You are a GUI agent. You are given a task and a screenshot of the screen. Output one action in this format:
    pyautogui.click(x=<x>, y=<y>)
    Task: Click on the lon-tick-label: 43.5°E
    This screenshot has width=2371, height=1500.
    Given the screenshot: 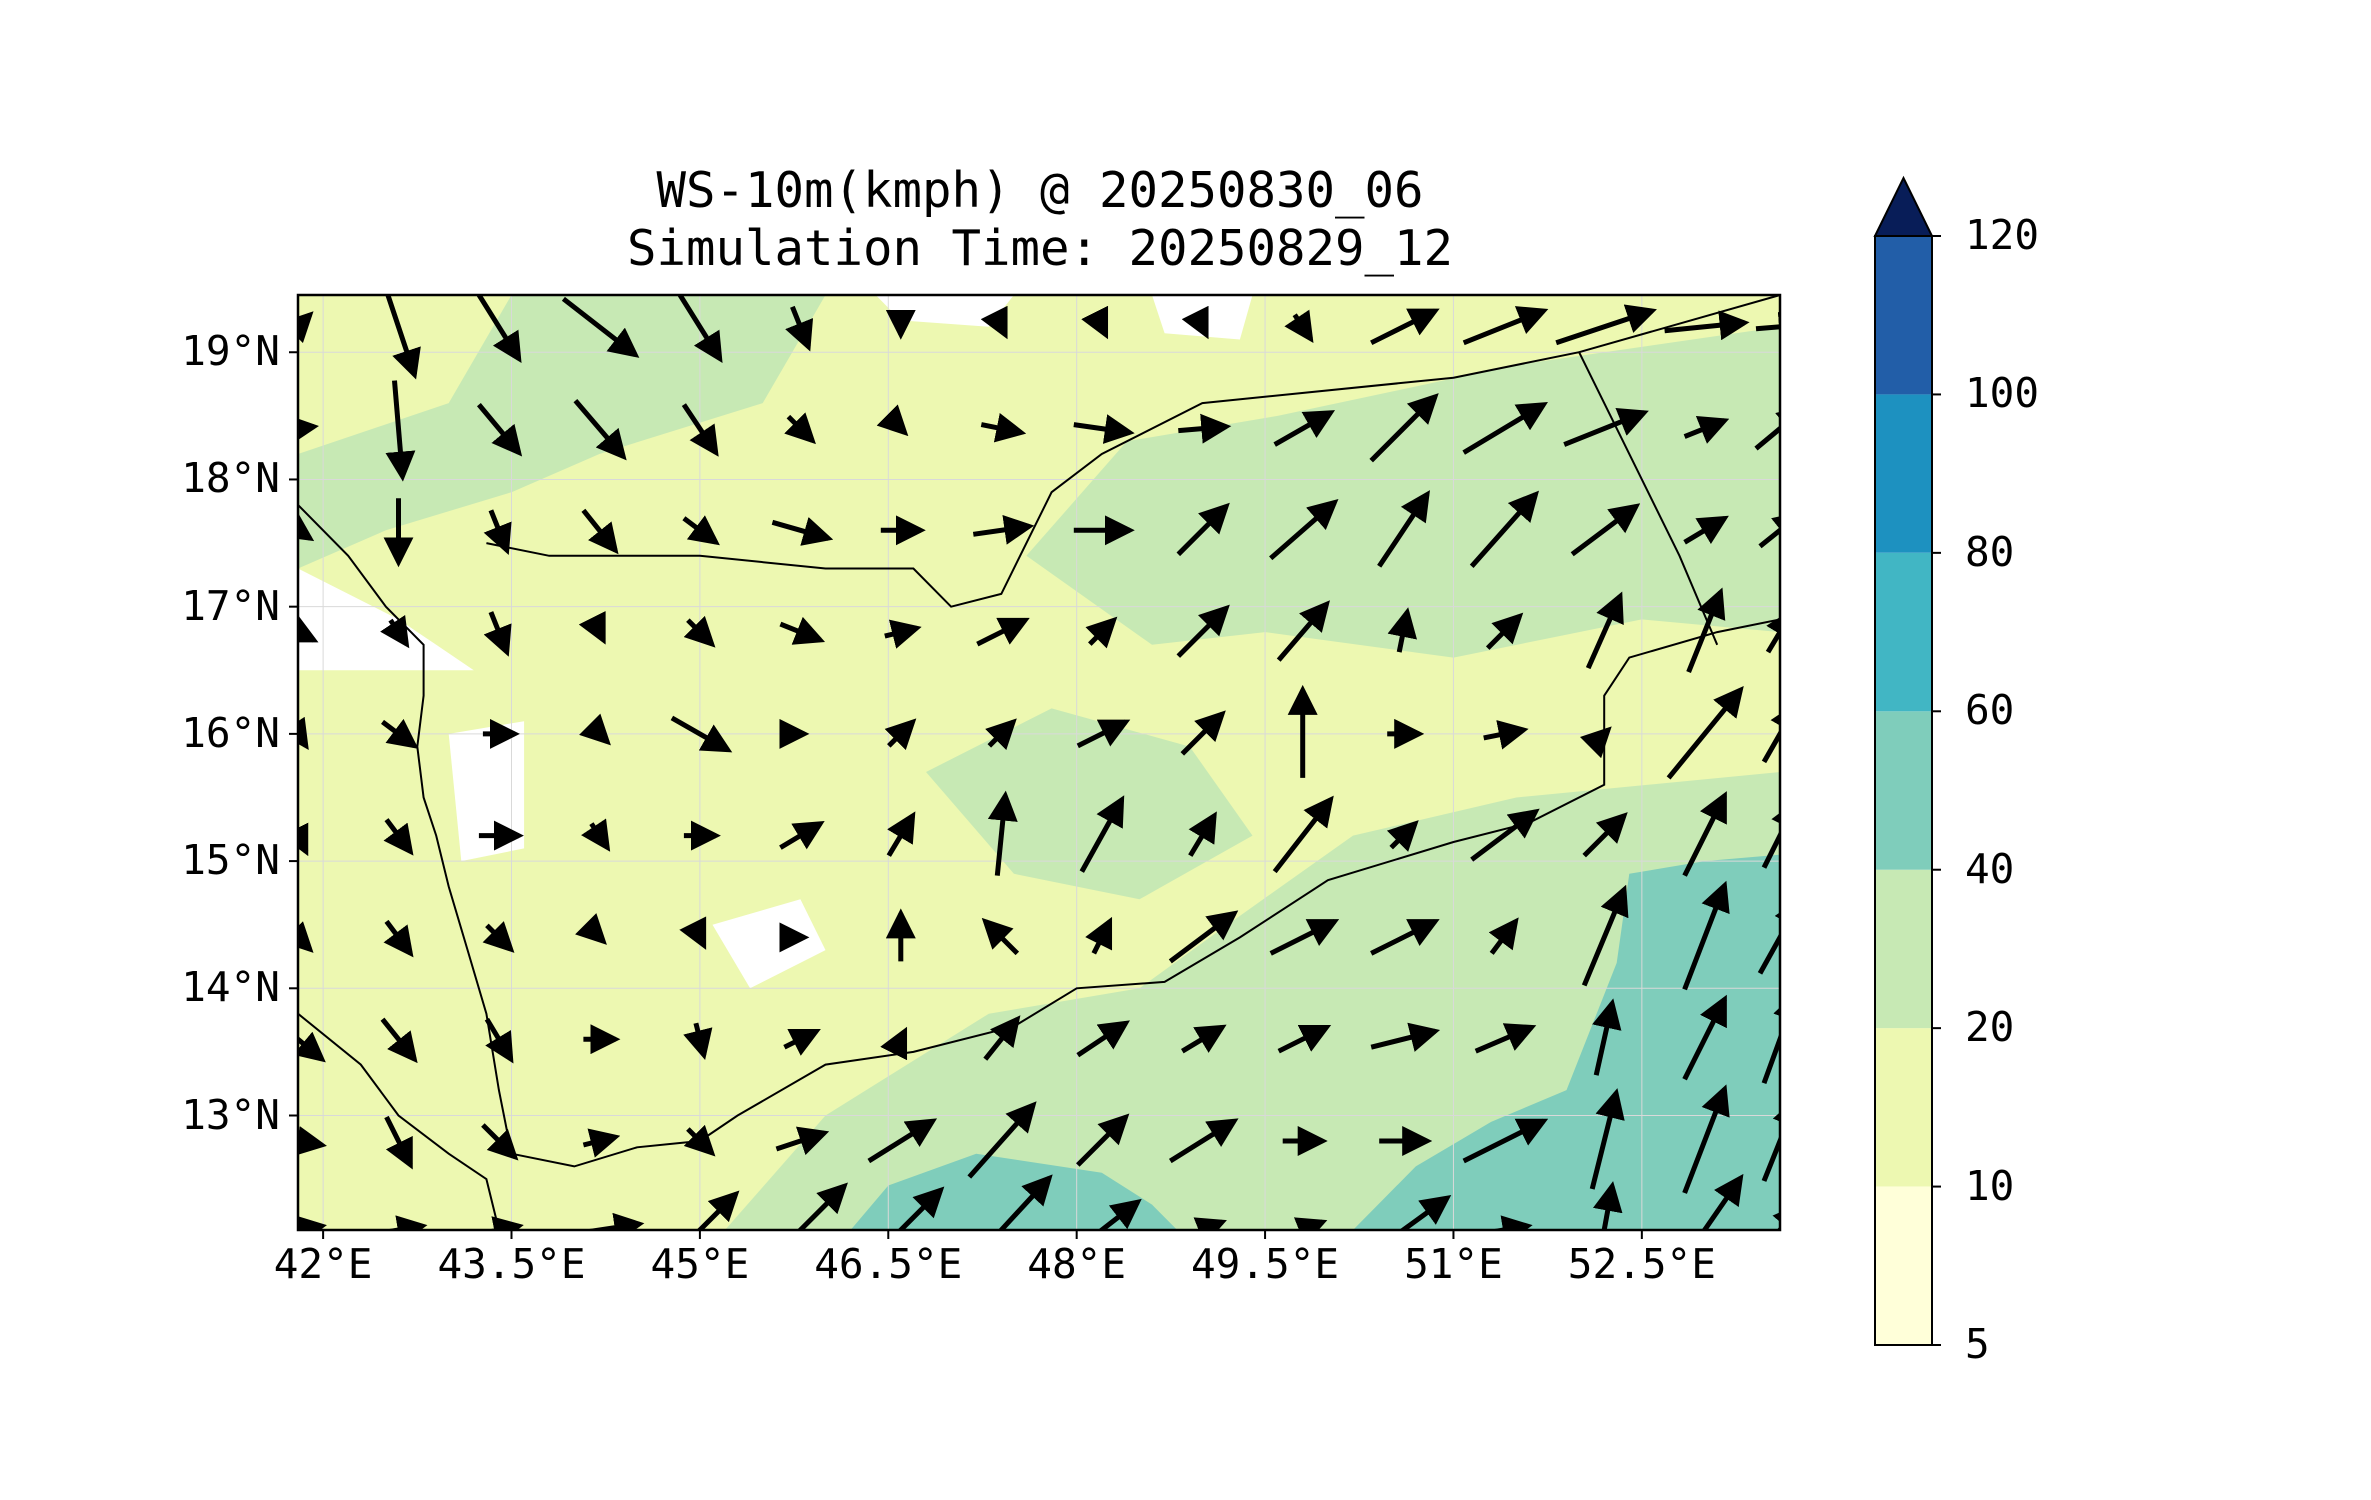 What is the action you would take?
    pyautogui.click(x=511, y=1264)
    